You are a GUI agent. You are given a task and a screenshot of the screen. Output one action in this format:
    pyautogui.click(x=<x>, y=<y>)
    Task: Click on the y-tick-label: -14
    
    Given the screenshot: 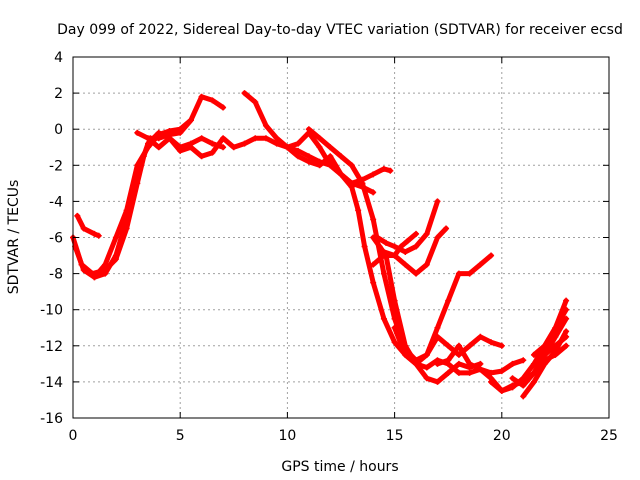 What is the action you would take?
    pyautogui.click(x=51, y=383)
    